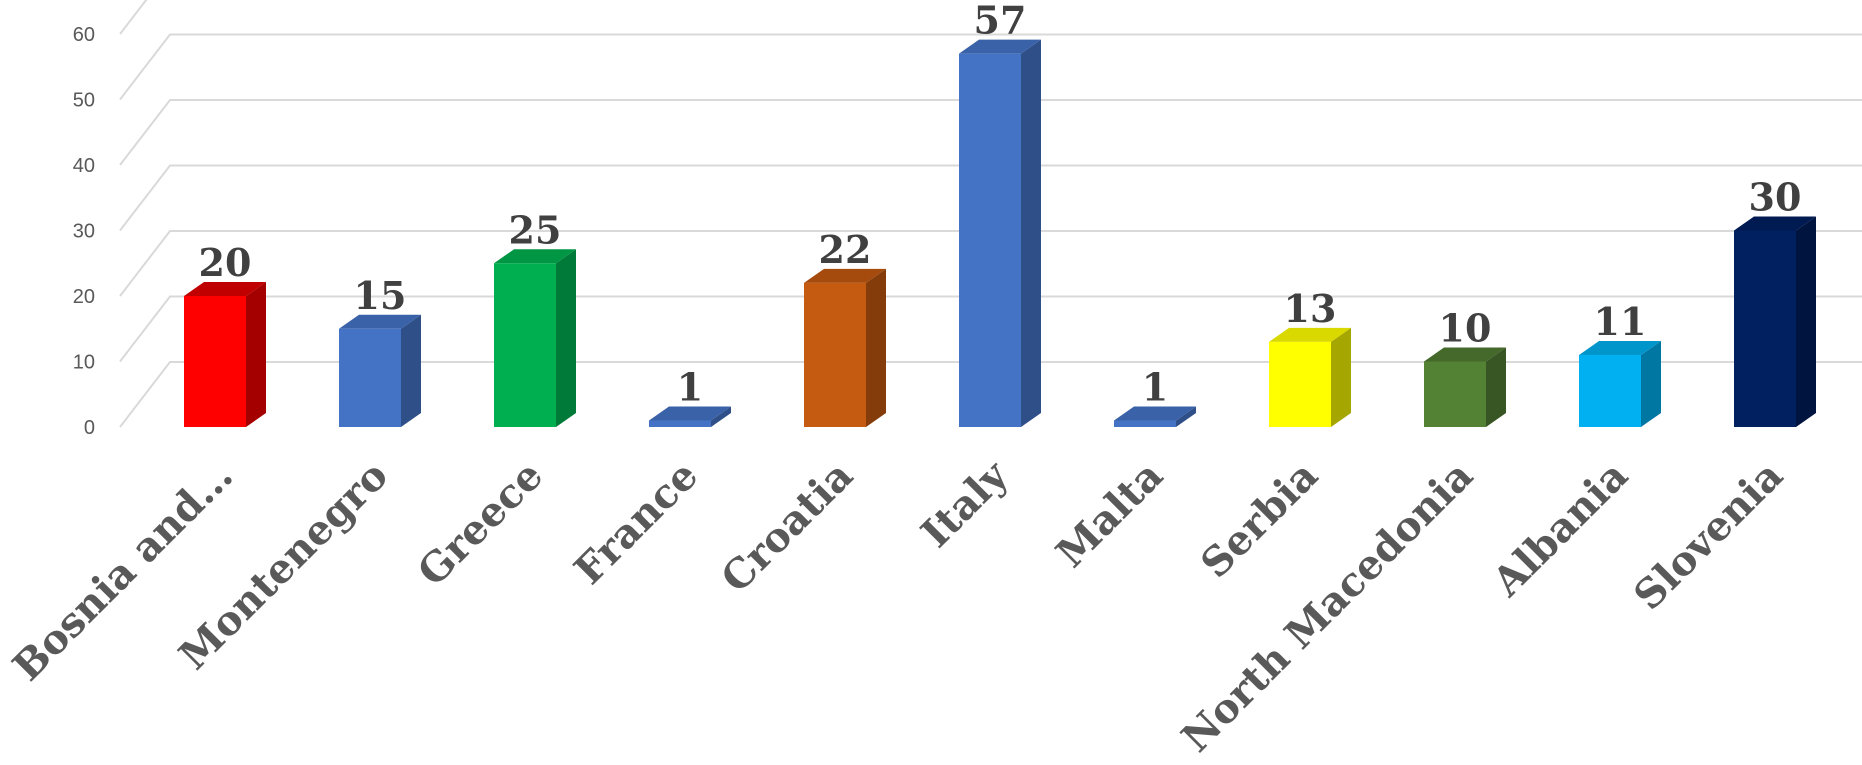 The image size is (1862, 765). What do you see at coordinates (535, 229) in the screenshot?
I see `data-label: 25` at bounding box center [535, 229].